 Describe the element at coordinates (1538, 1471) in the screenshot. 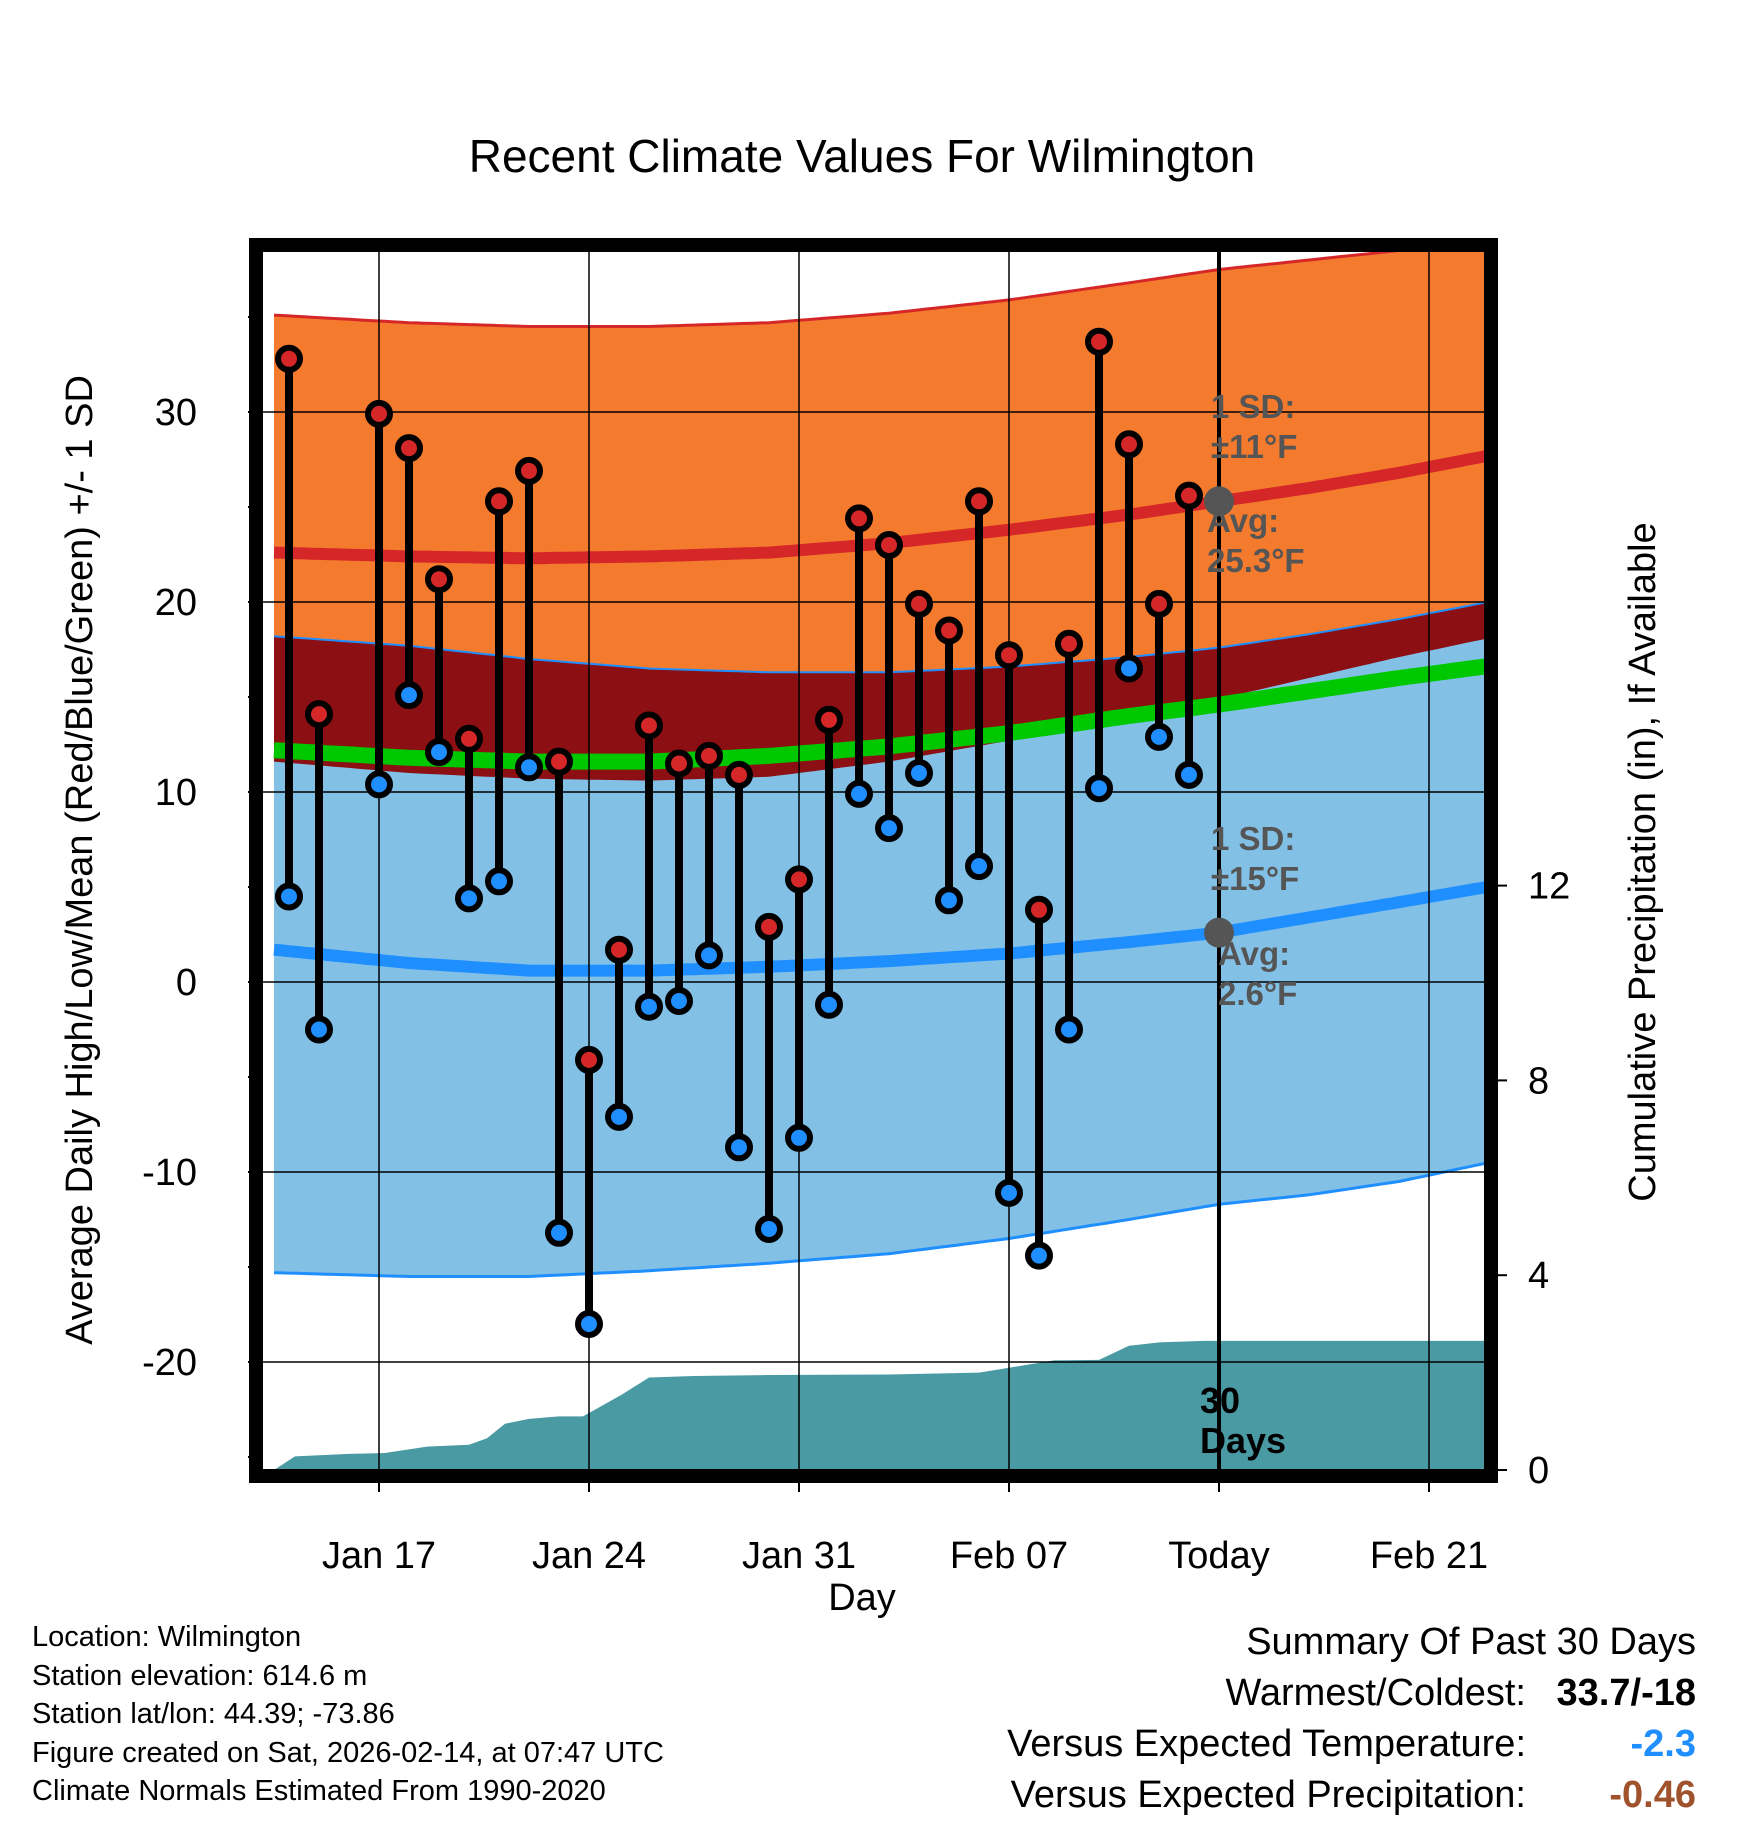

I see `y2-tick-label: 0` at that location.